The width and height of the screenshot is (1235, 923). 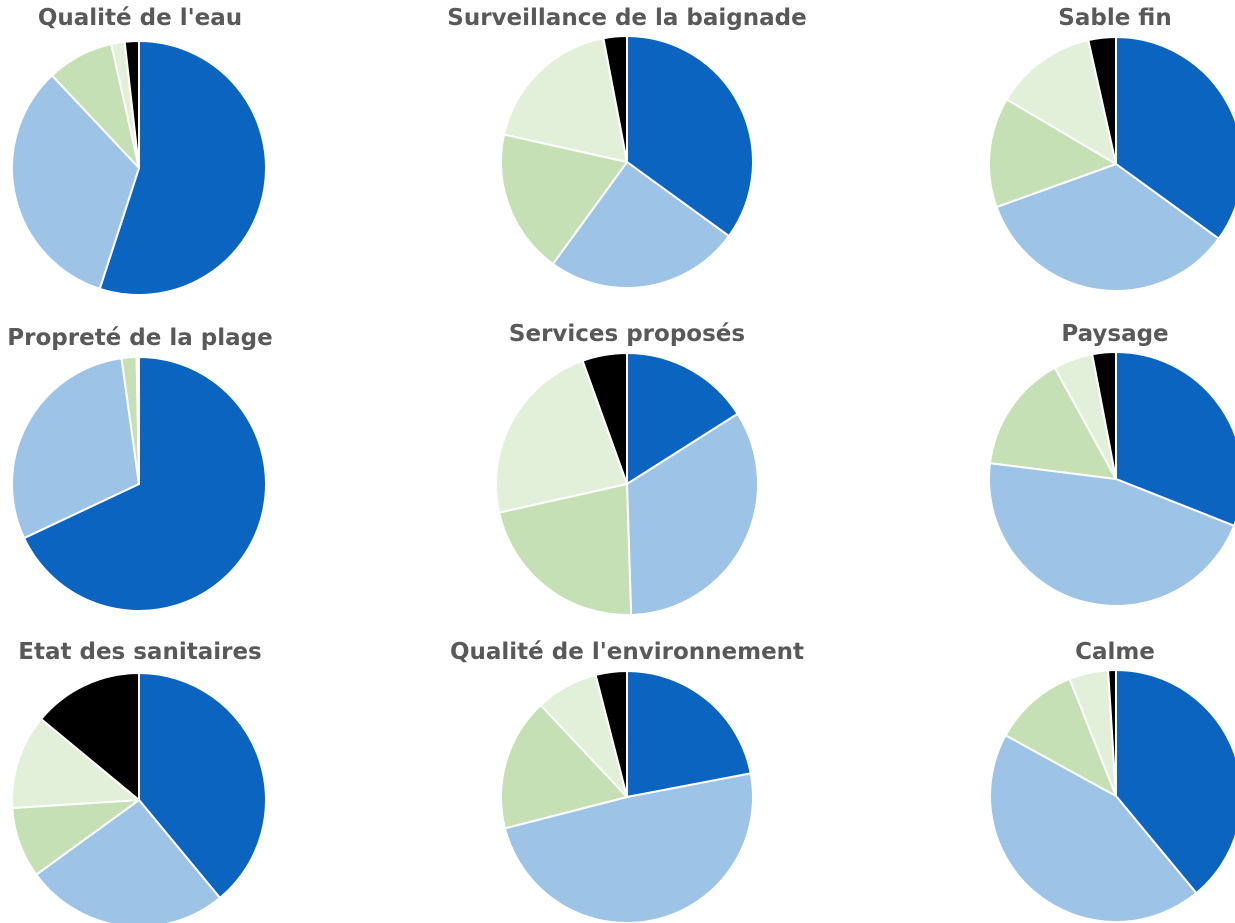 What do you see at coordinates (627, 652) in the screenshot?
I see `chart-title: Qualité de l'environnement` at bounding box center [627, 652].